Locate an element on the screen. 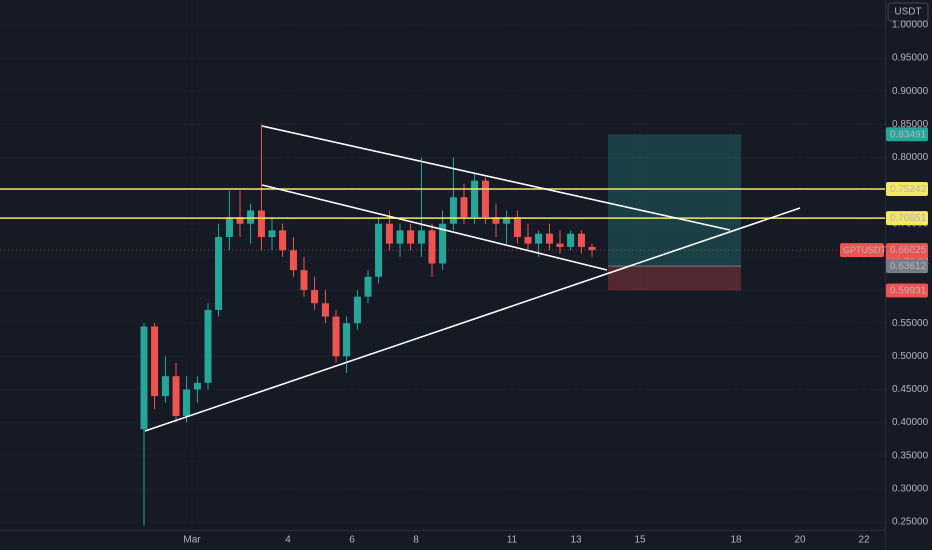 The width and height of the screenshot is (932, 550). x-tick-label: Mar is located at coordinates (192, 540).